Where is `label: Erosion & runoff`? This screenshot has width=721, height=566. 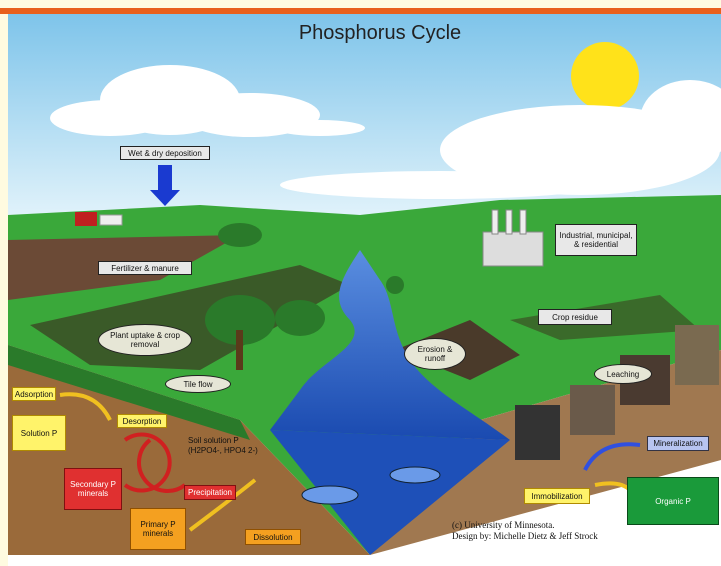
label: Erosion & runoff is located at coordinates (435, 354).